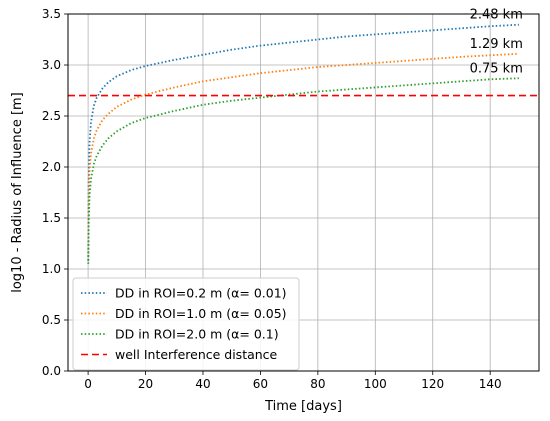  I want to click on y-tick-label: 1.0, so click(51, 269).